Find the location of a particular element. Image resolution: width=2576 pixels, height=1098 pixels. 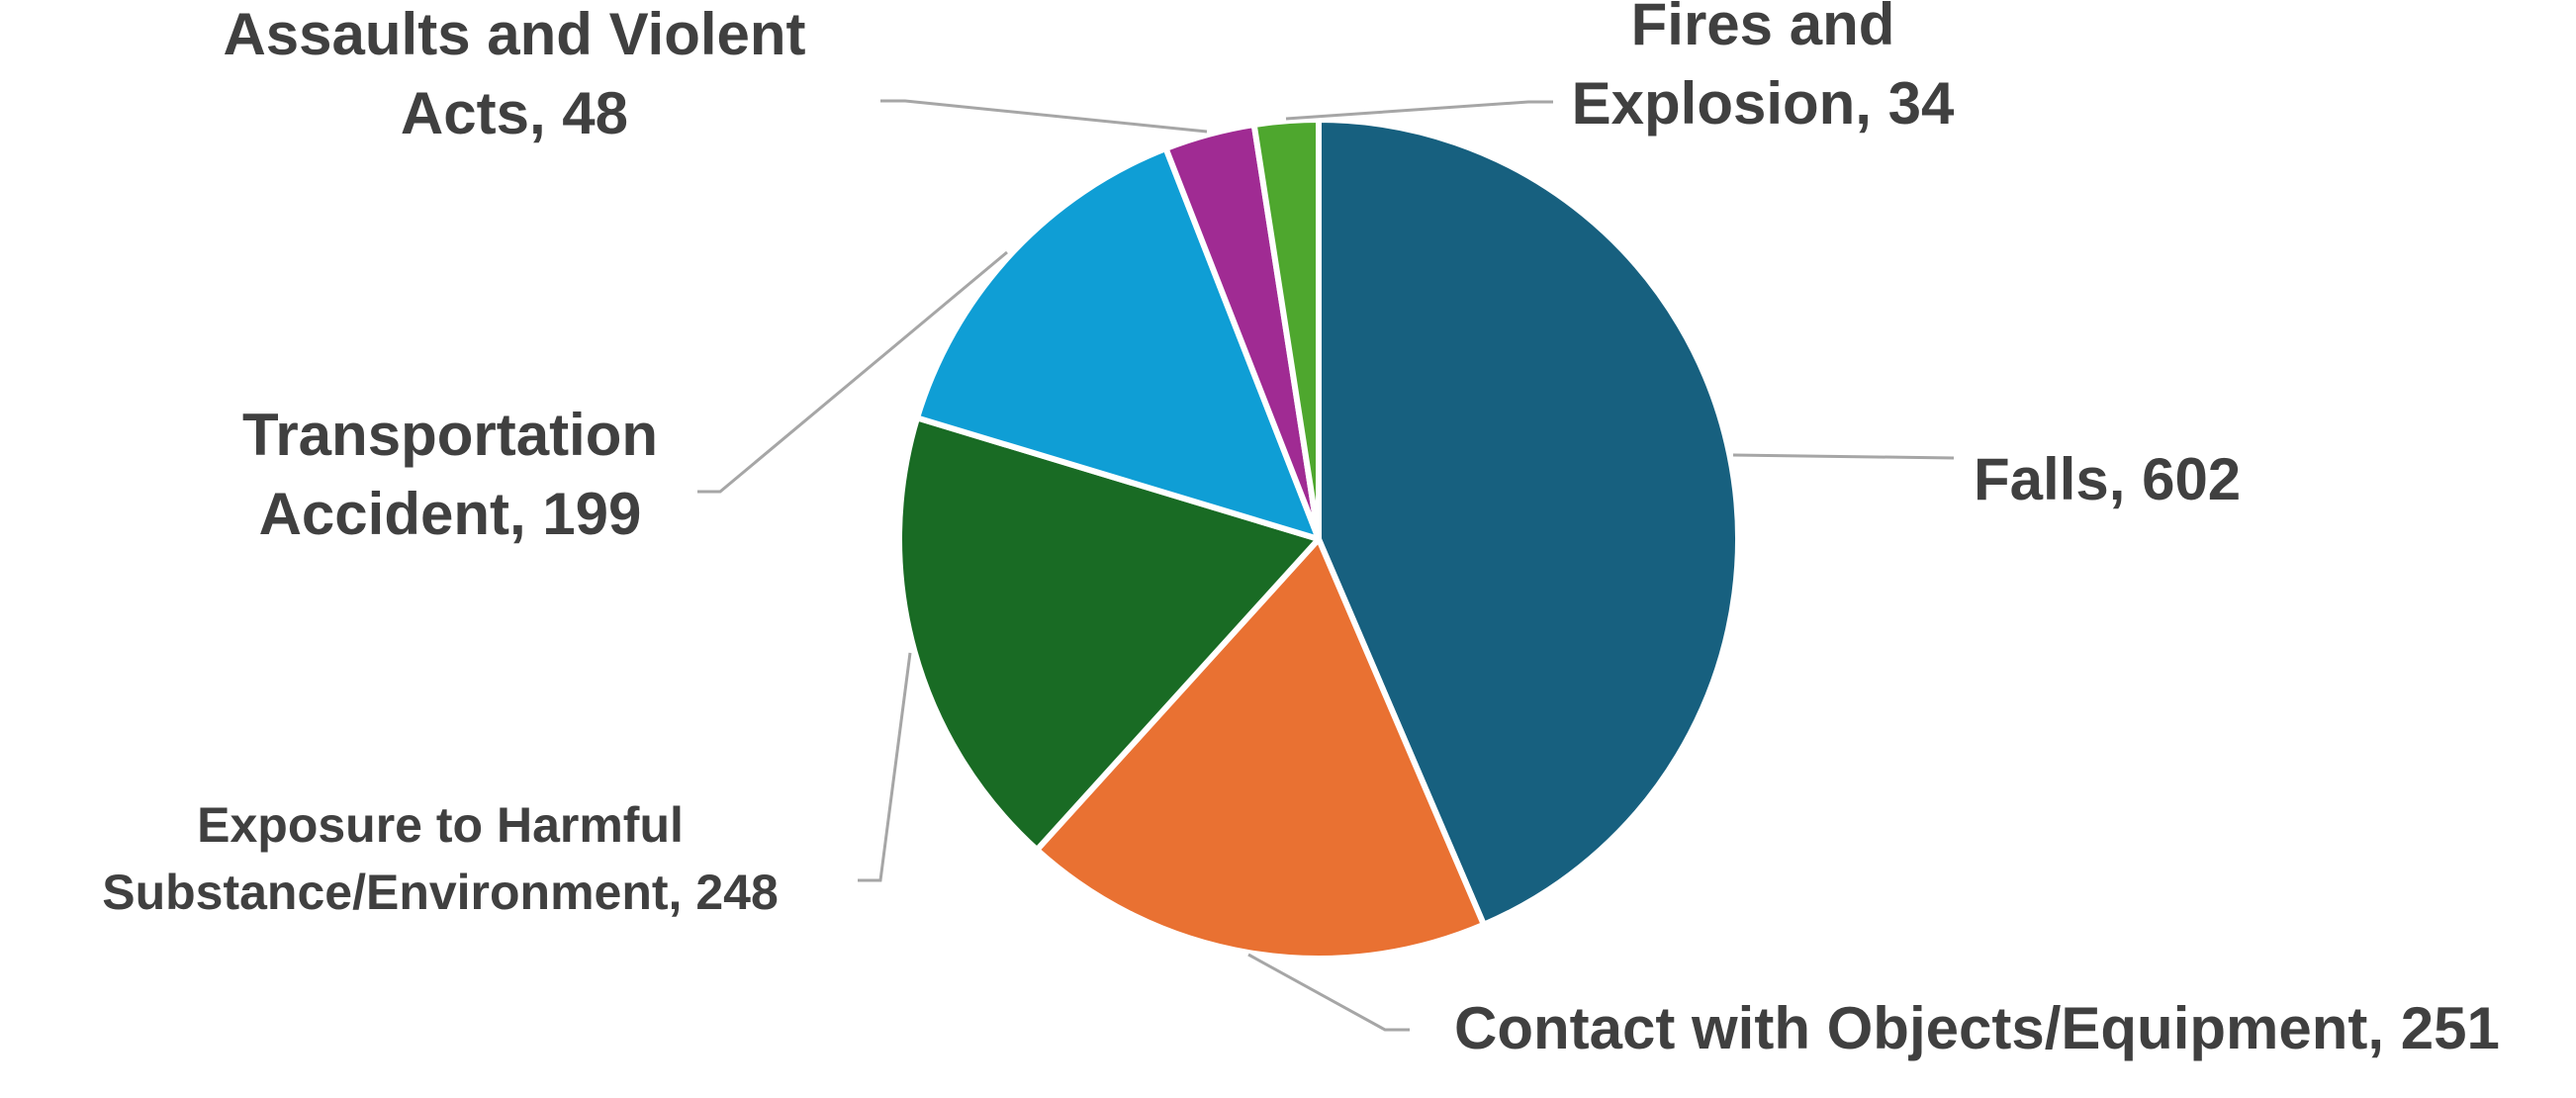

data-label-line: Contact with Objects/Equipment, 251 is located at coordinates (1977, 1028).